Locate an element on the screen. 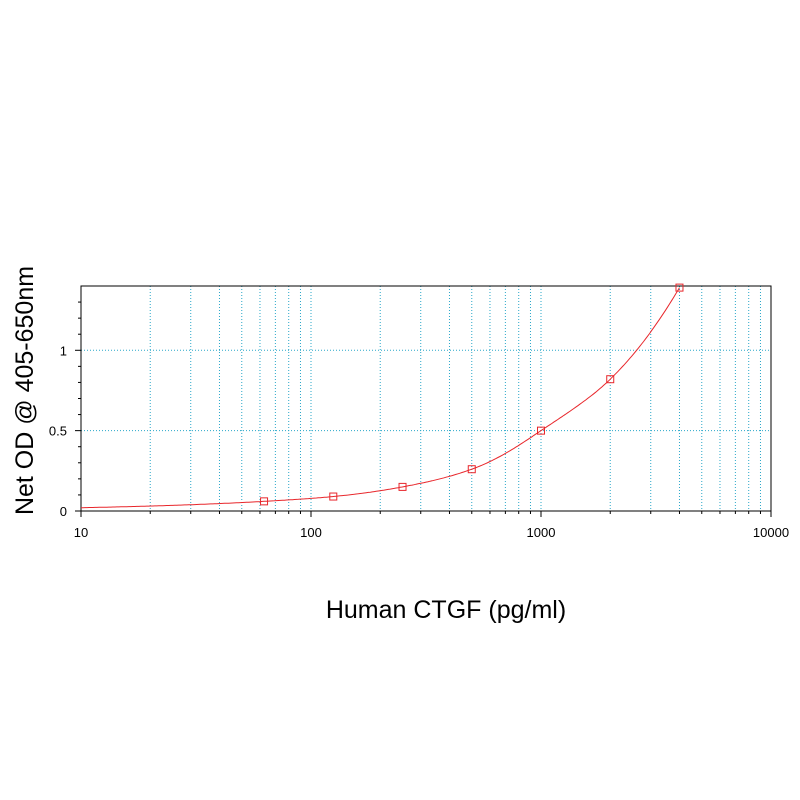 The image size is (800, 800). x-axis-title: Human CTGF (pg/ml) is located at coordinates (446, 610).